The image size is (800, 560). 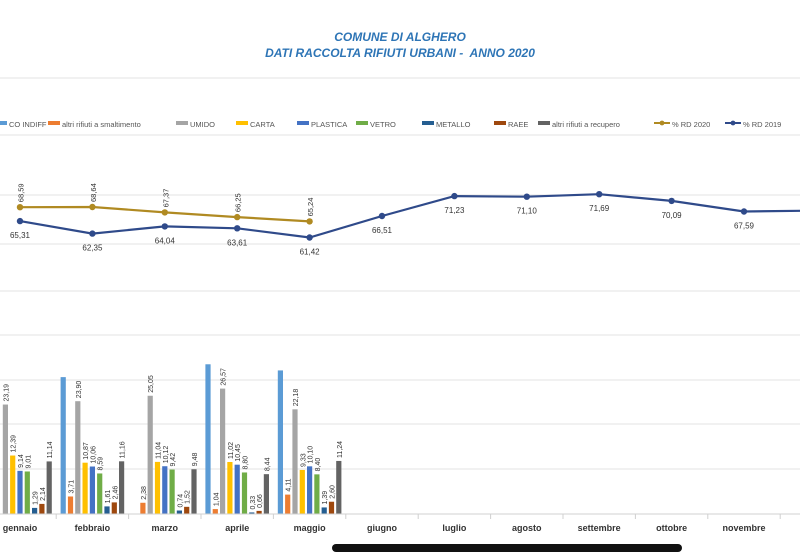 What do you see at coordinates (599, 528) in the screenshot?
I see `x-tick-label: settembre` at bounding box center [599, 528].